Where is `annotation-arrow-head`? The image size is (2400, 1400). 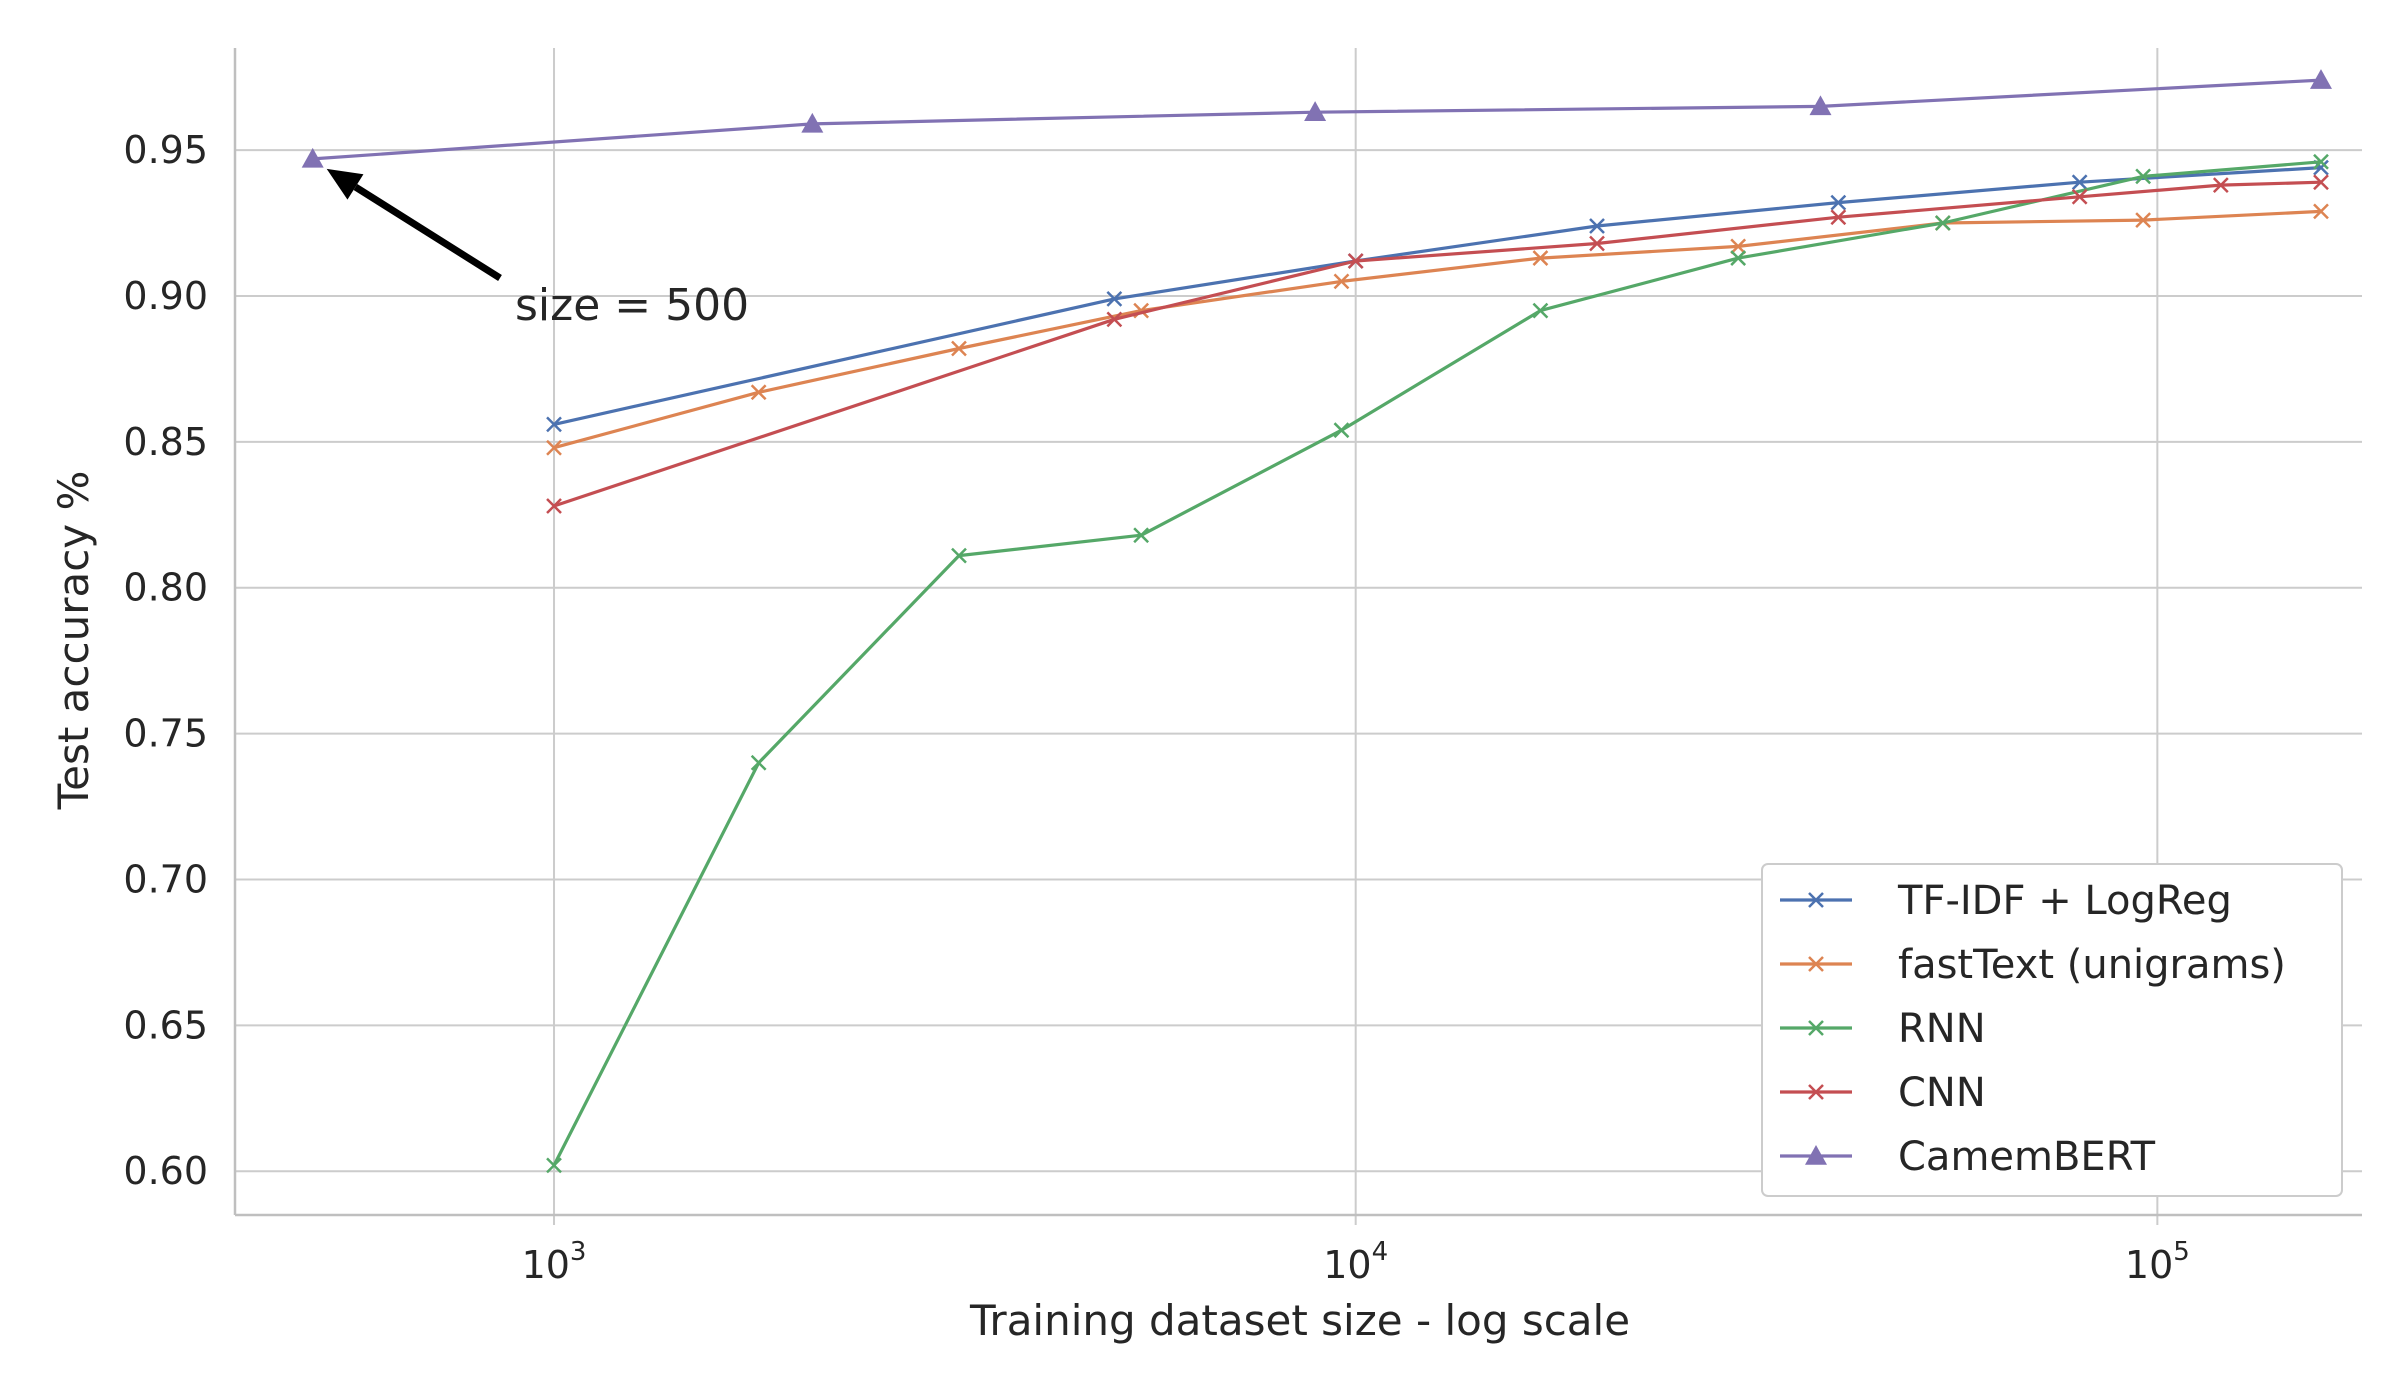
annotation-arrow-head is located at coordinates (345, 184).